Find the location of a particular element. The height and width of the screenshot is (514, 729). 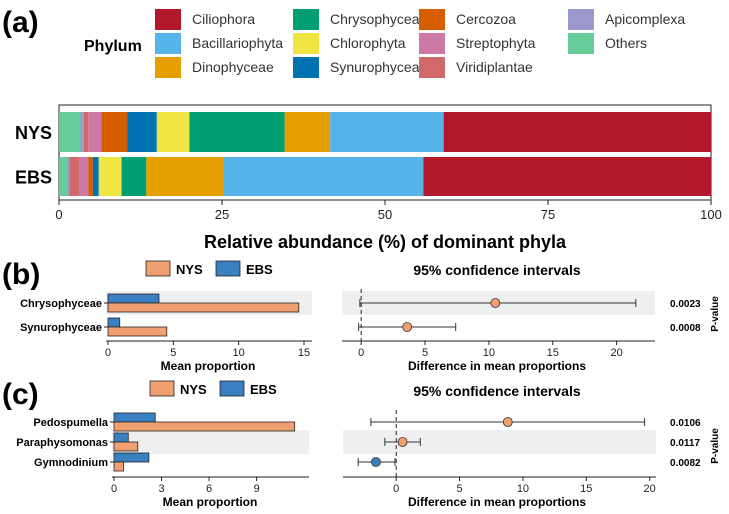

legend-label-others: Others is located at coordinates (626, 43).